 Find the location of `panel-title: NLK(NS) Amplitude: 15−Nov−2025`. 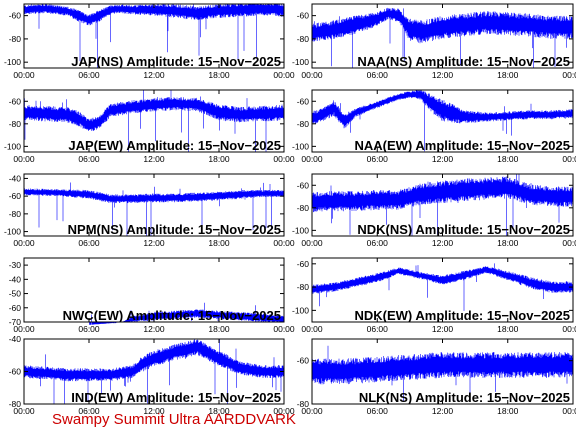

panel-title: NLK(NS) Amplitude: 15−Nov−2025 is located at coordinates (464, 397).